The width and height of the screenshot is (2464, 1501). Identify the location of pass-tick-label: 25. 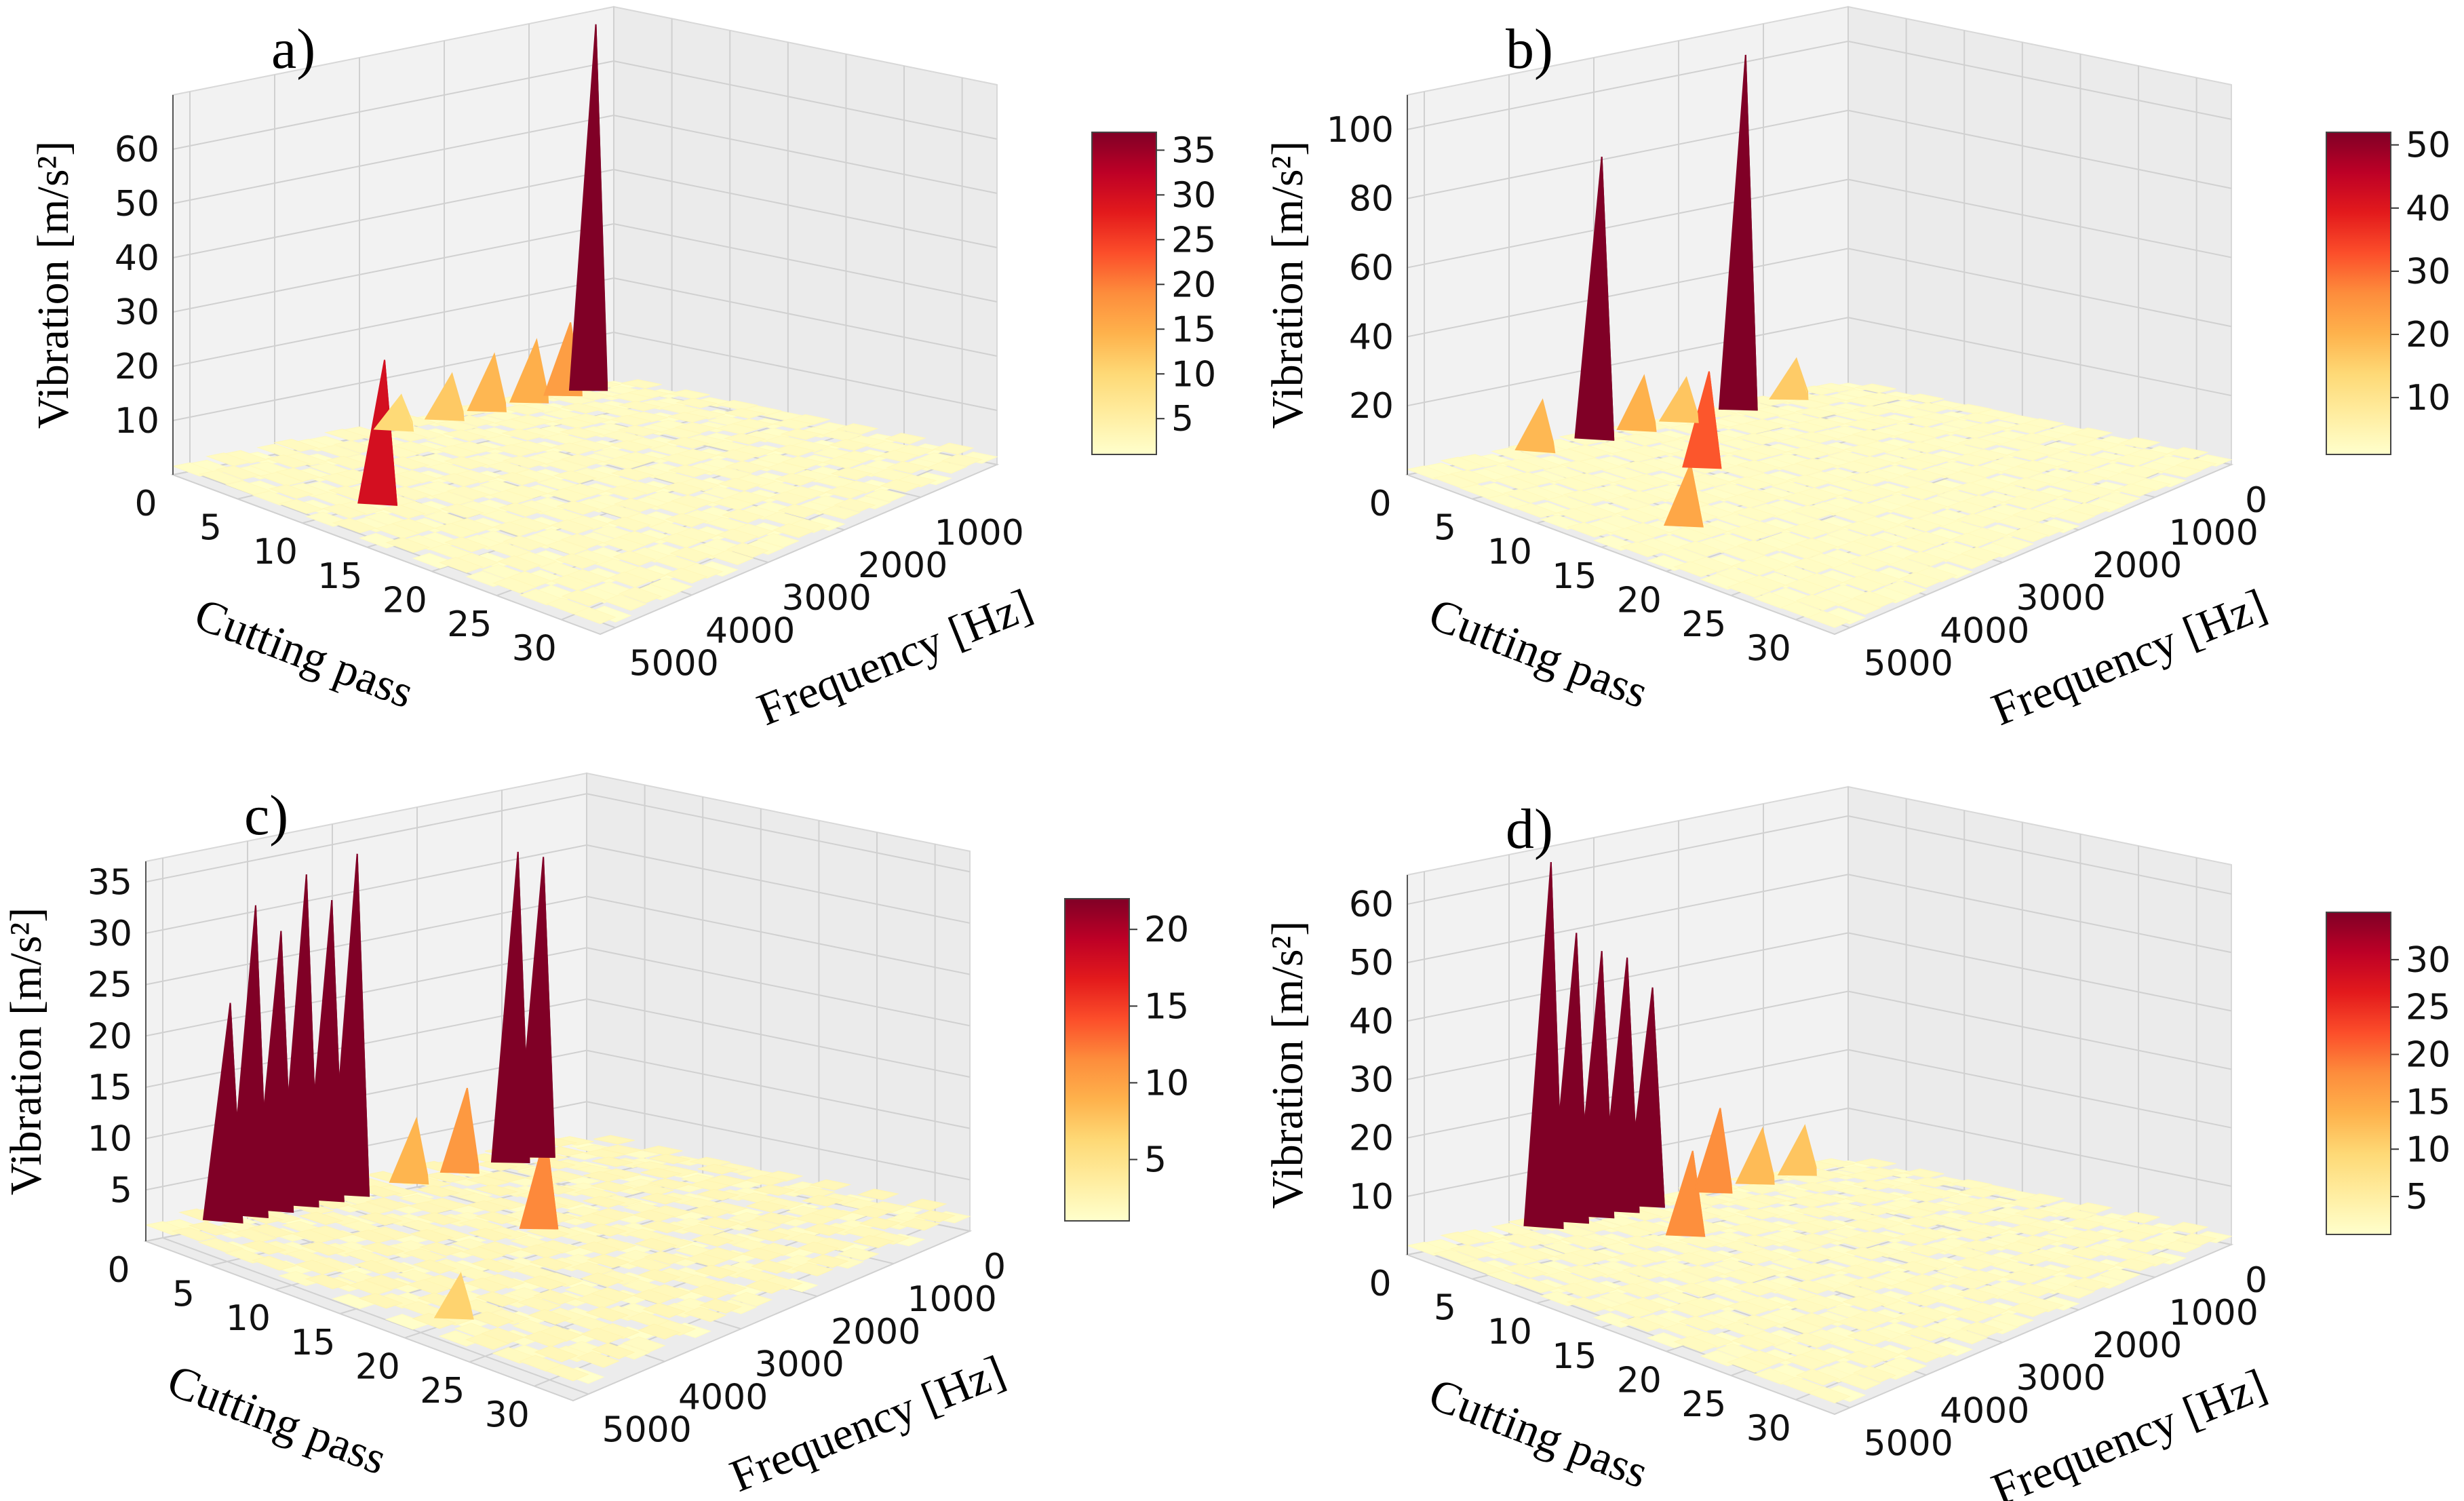
(442, 1391).